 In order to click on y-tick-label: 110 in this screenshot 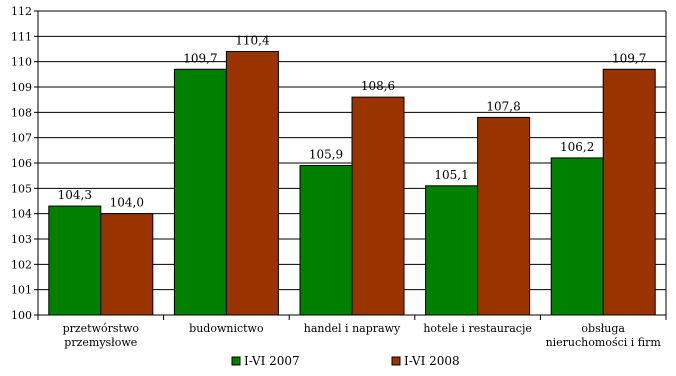, I will do `click(21, 62)`.